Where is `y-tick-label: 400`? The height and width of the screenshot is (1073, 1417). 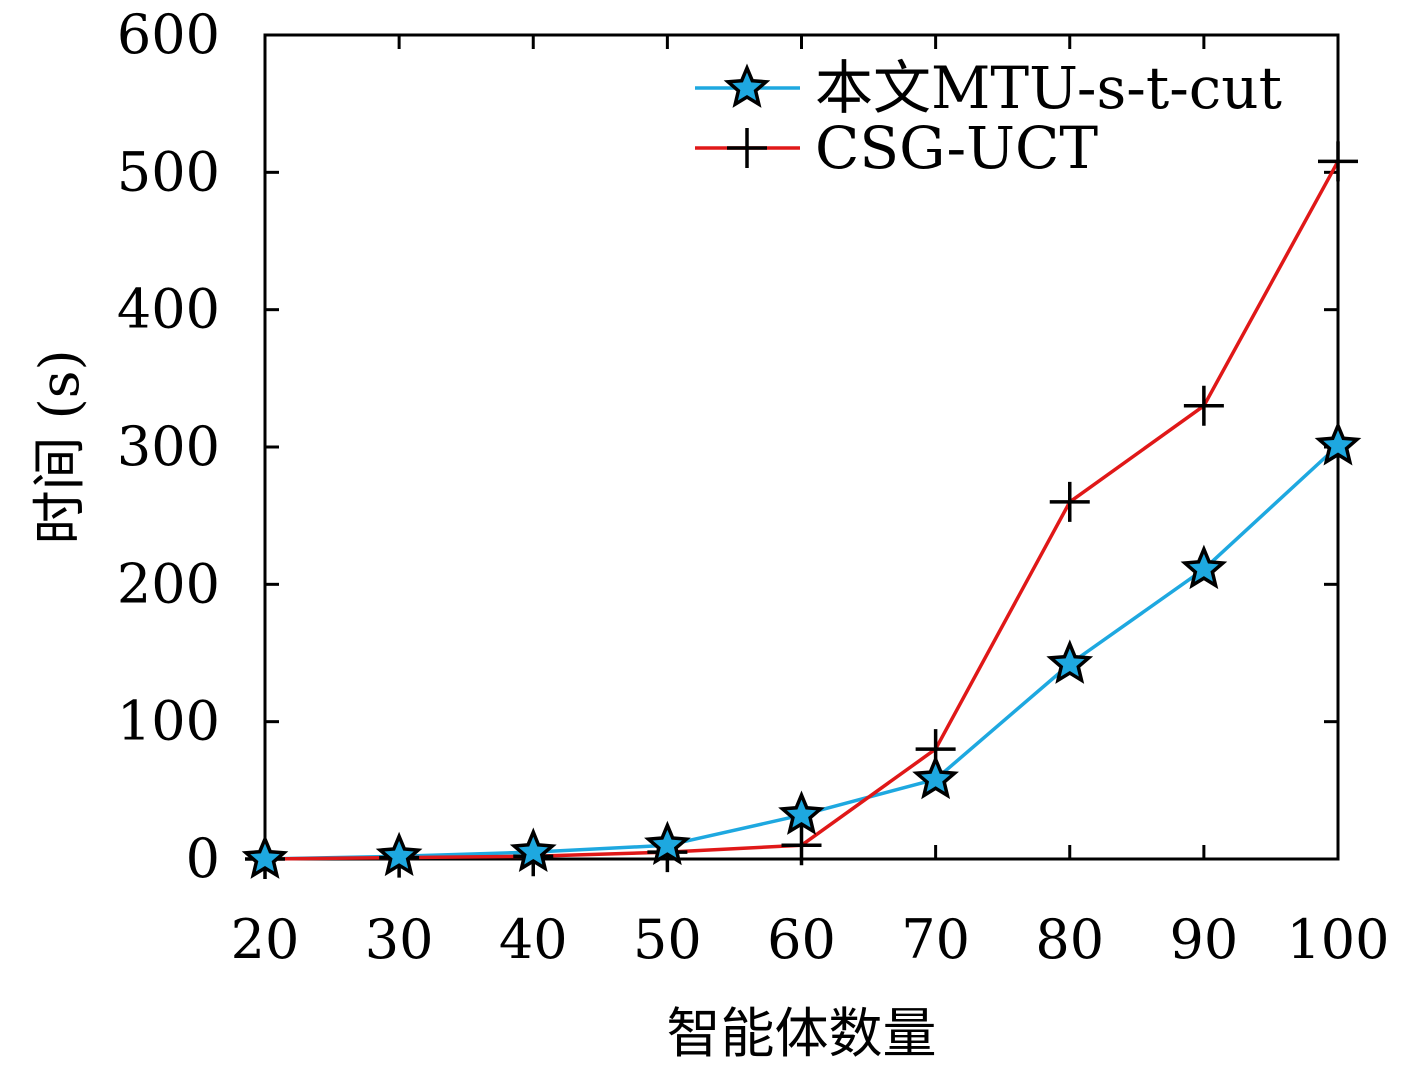
y-tick-label: 400 is located at coordinates (168, 309).